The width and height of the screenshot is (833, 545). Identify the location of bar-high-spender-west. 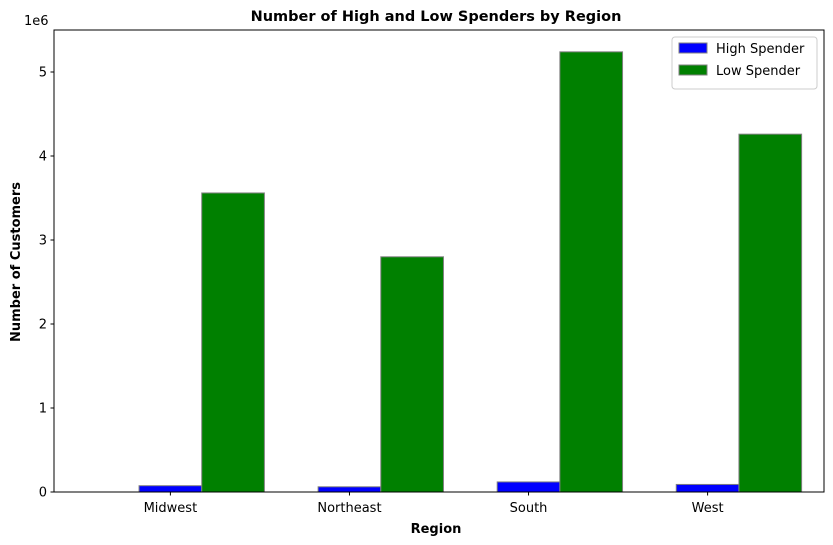
(707, 488).